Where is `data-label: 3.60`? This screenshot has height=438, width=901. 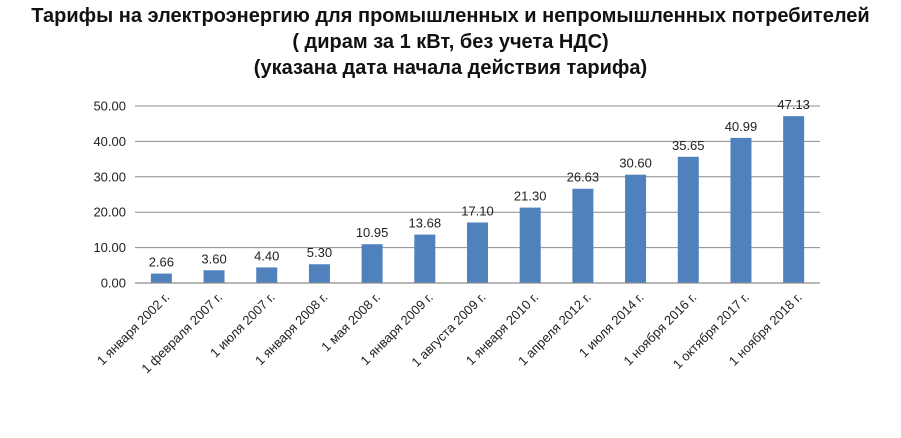
data-label: 3.60 is located at coordinates (213, 258).